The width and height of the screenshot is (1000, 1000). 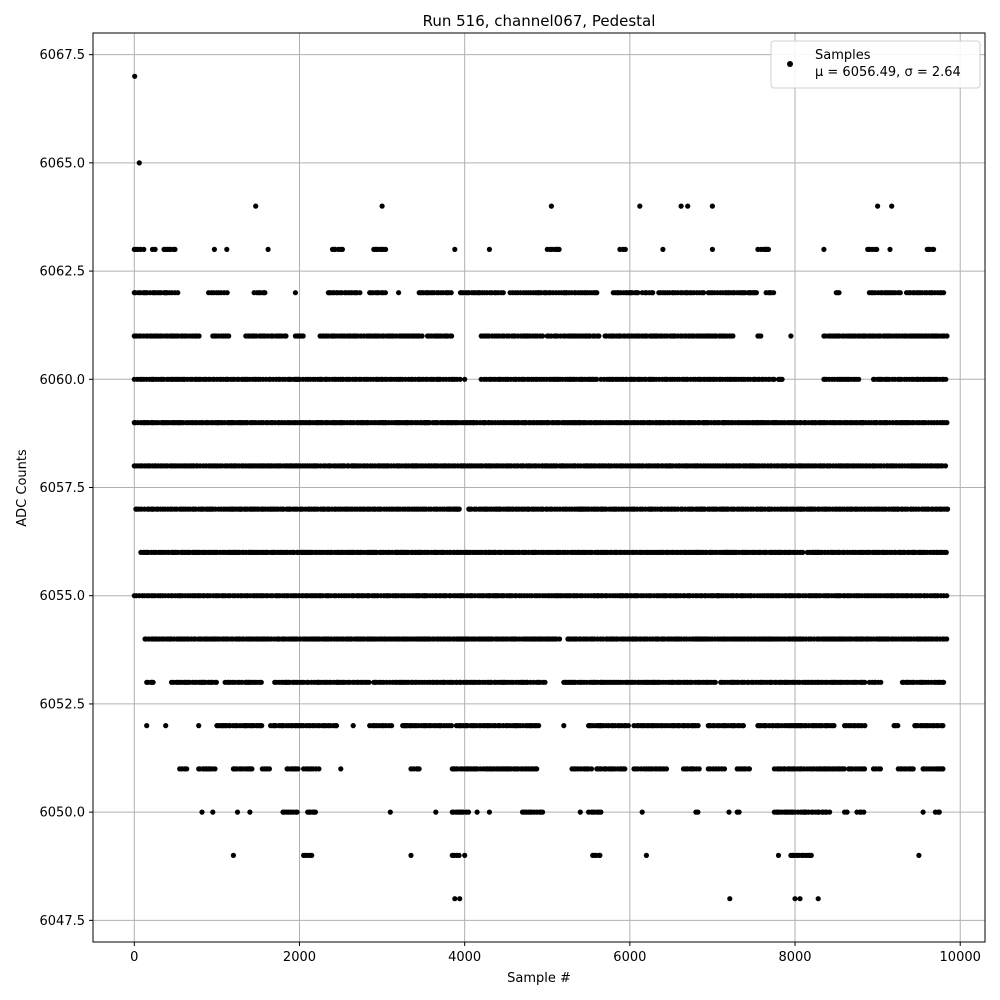 I want to click on y-tick-label: 6055.0, so click(x=63, y=596).